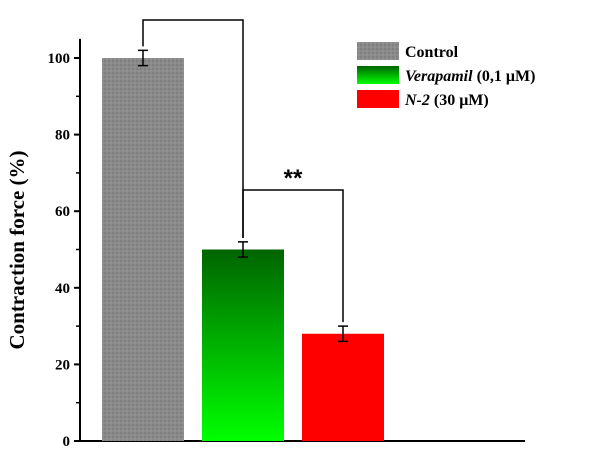  What do you see at coordinates (470, 76) in the screenshot?
I see `legend-label: Verapamil (0,1 μM)` at bounding box center [470, 76].